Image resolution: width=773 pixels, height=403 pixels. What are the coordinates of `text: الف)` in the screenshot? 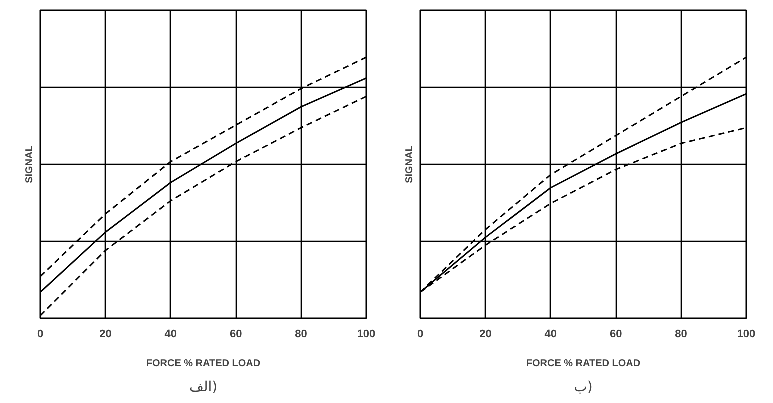 It's located at (203, 388).